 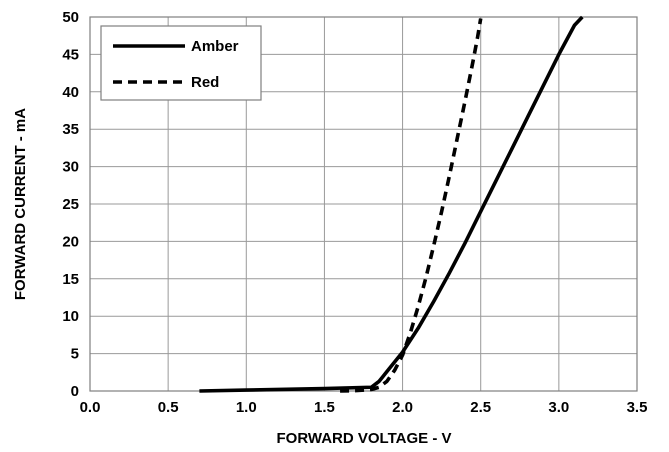 What do you see at coordinates (246, 407) in the screenshot?
I see `x-tick-label: 1.0` at bounding box center [246, 407].